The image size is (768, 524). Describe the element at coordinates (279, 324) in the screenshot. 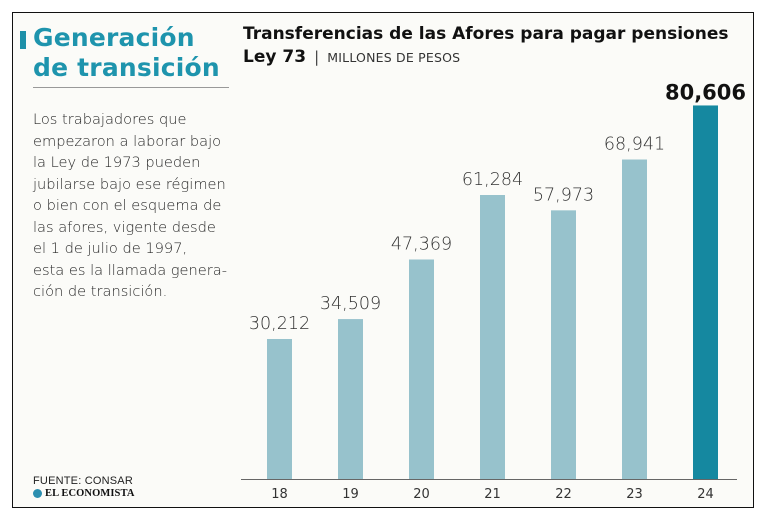

I see `data-label-18: 30,212` at that location.